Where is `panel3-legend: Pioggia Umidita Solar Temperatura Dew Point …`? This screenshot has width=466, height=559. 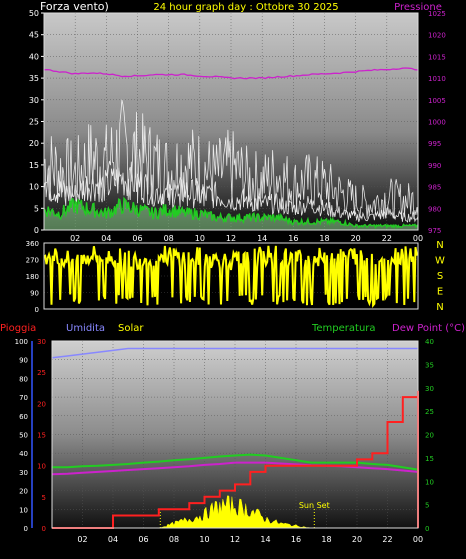
panel3-legend: Pioggia Umidita Solar Temperatura Dew Point … is located at coordinates (232, 328).